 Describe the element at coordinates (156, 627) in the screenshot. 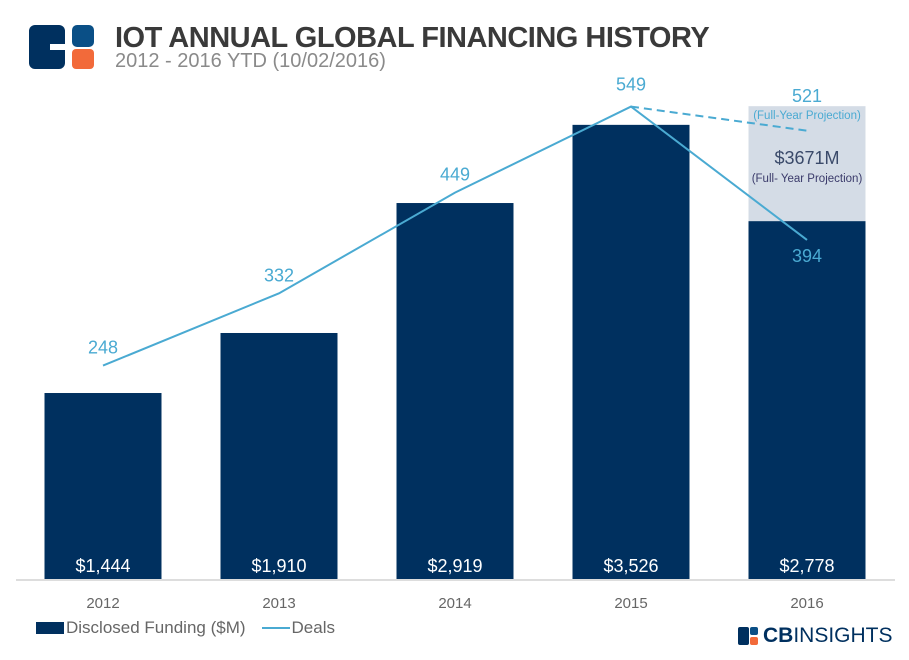

I see `legend-label-funding: Disclosed Funding ($M)` at that location.